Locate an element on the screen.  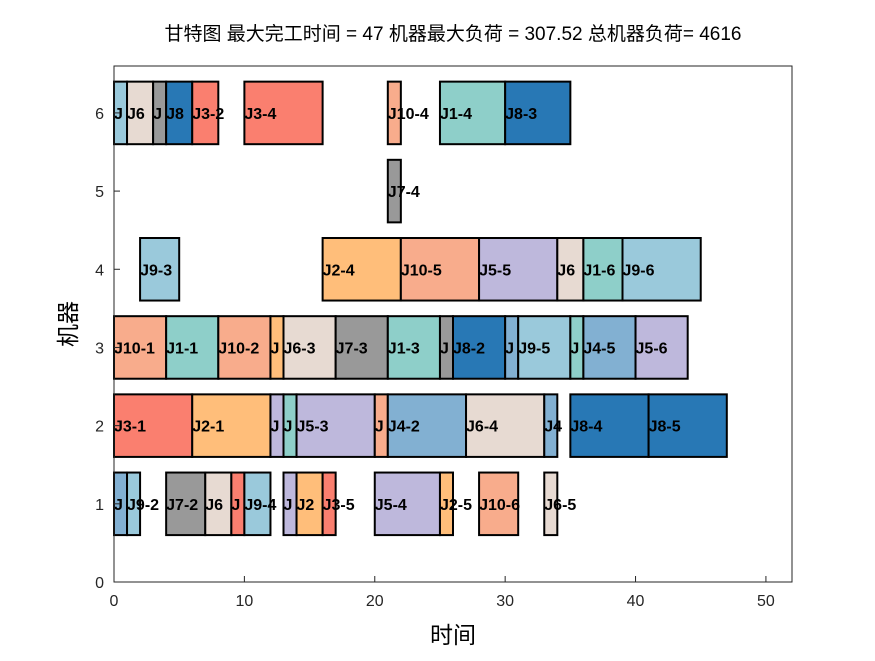
task-label: J9-6 is located at coordinates (639, 270).